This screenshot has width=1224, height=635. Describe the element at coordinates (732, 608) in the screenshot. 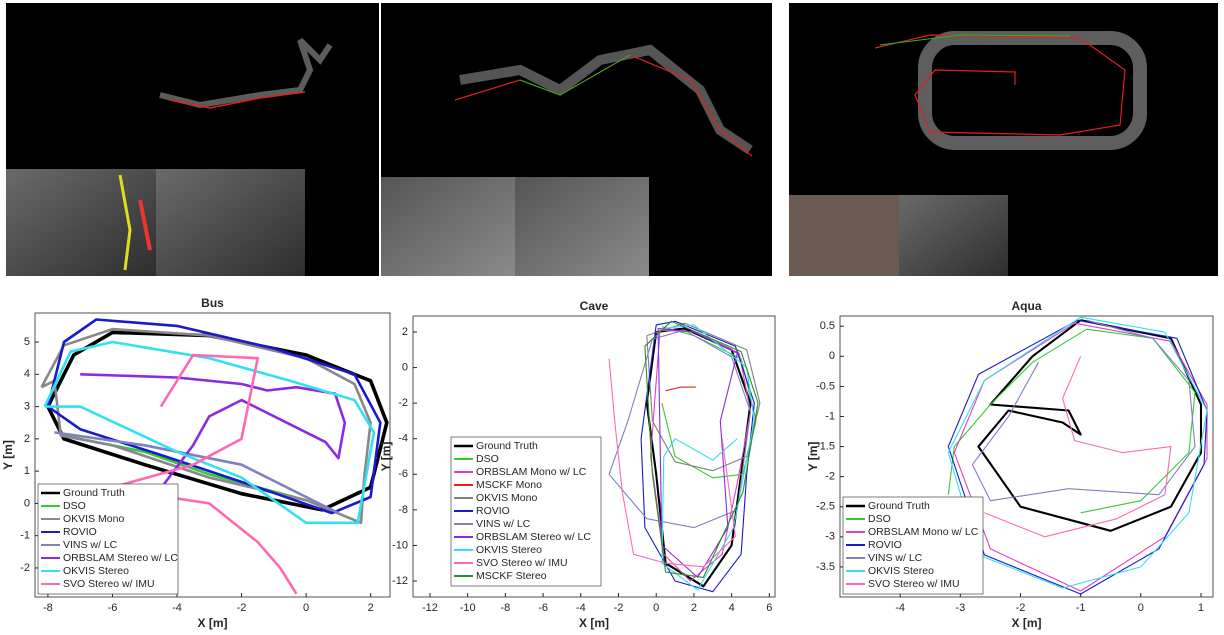

I see `x-tick-label: 4` at that location.